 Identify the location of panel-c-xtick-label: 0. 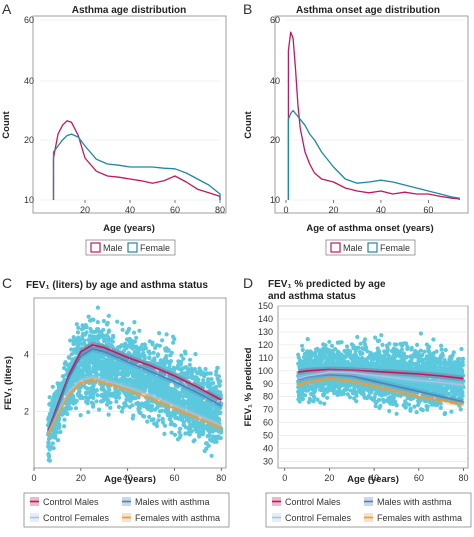
(33, 478).